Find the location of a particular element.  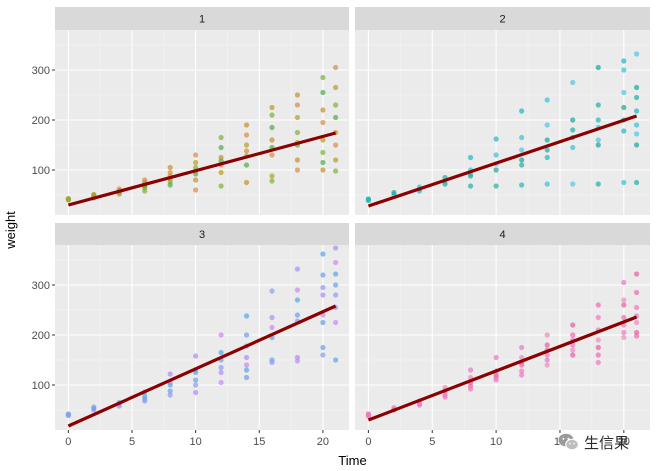

x-tick-label: 0 is located at coordinates (68, 442).